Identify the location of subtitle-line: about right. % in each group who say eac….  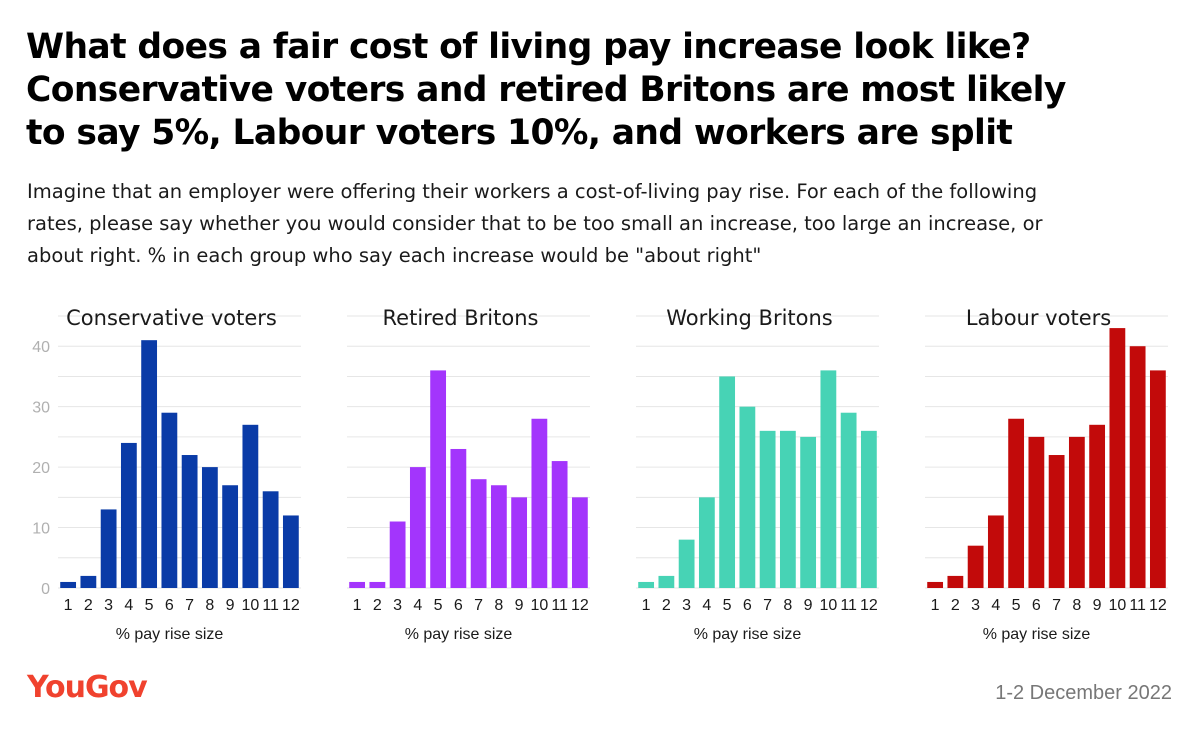
(394, 255).